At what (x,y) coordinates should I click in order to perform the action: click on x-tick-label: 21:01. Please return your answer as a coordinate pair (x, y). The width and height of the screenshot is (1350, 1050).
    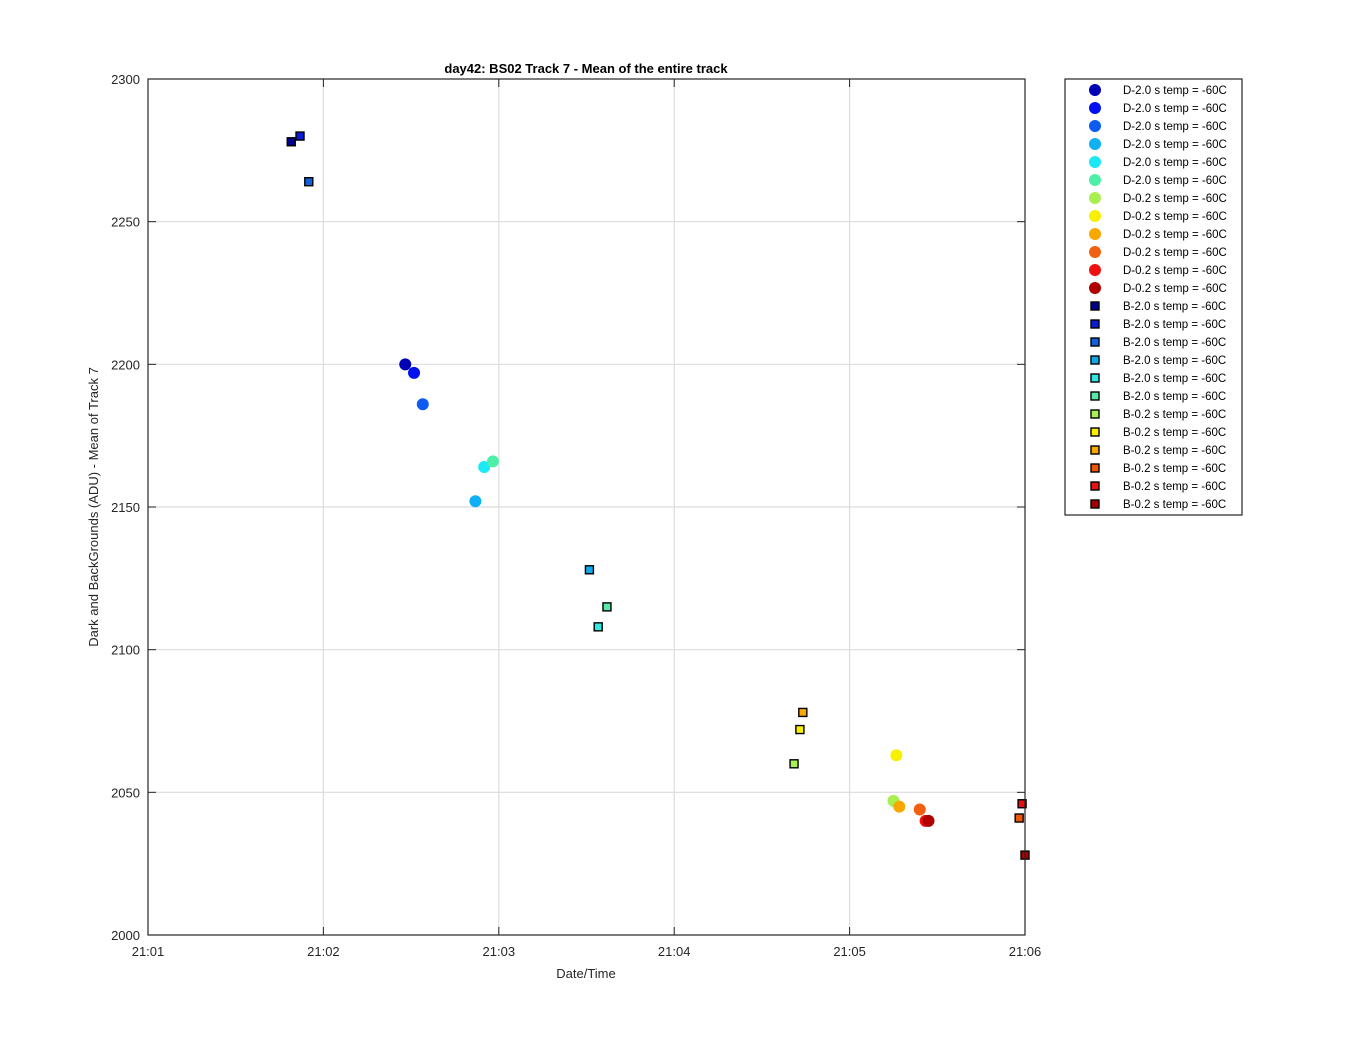
    Looking at the image, I should click on (148, 951).